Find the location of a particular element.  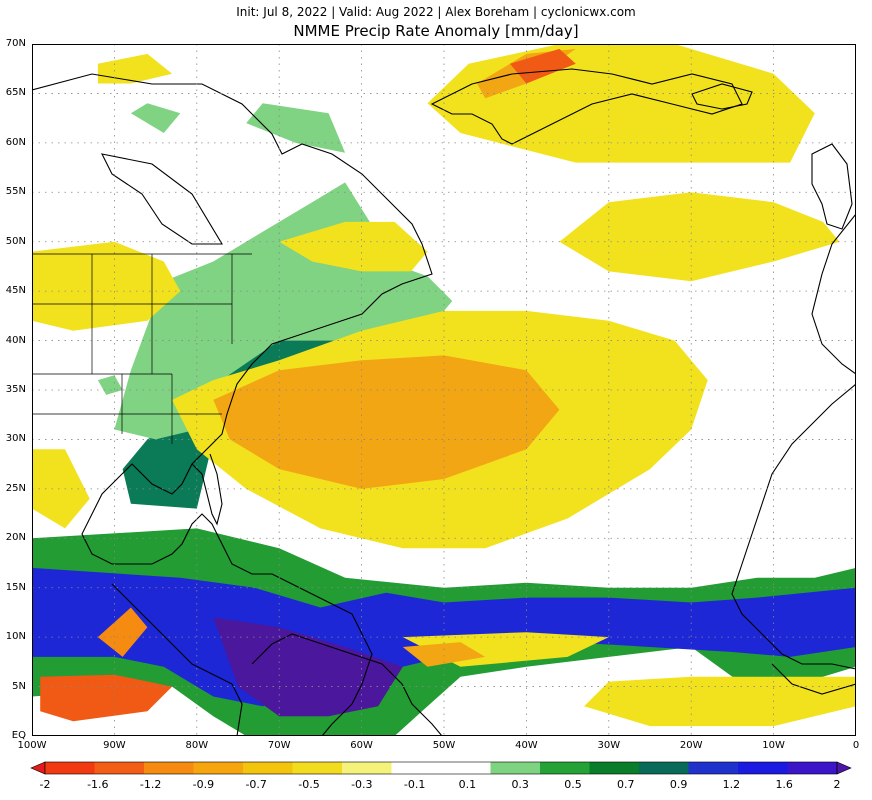

coastline-europe is located at coordinates (833, 294).